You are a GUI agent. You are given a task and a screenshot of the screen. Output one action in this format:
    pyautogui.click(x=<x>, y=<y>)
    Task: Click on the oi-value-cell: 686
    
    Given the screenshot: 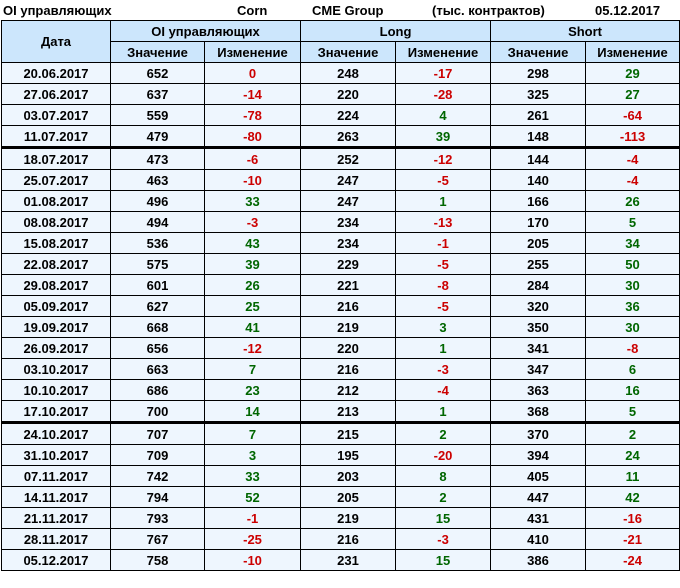 What is the action you would take?
    pyautogui.click(x=157, y=390)
    